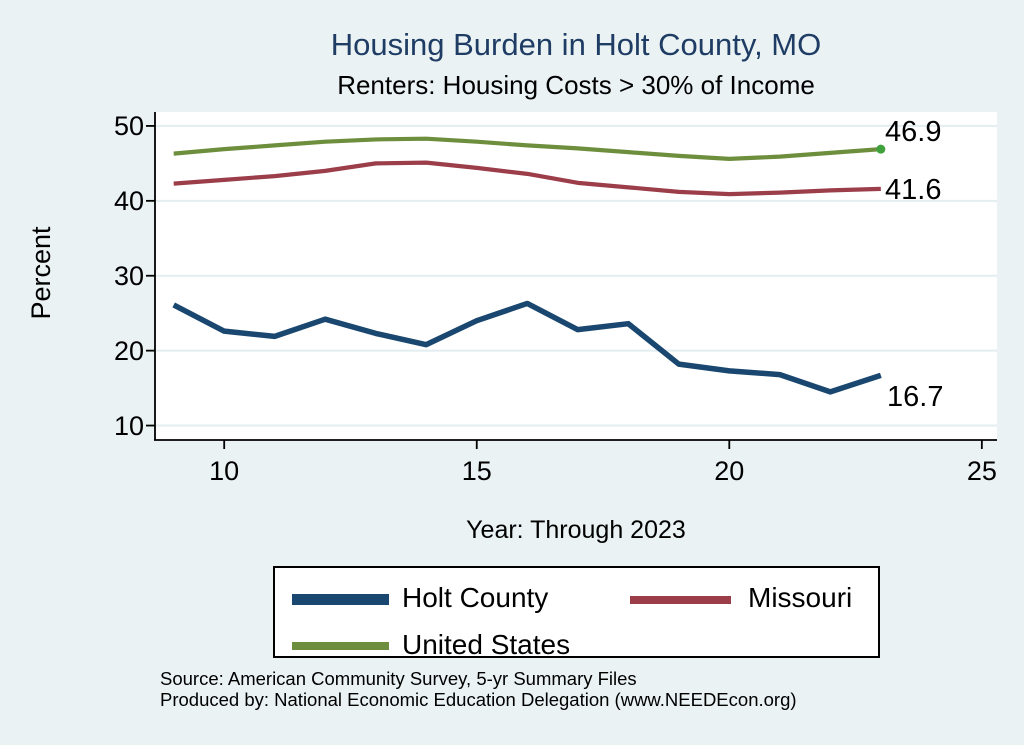 The height and width of the screenshot is (745, 1024). What do you see at coordinates (881, 149) in the screenshot?
I see `united-states-end-marker-dot` at bounding box center [881, 149].